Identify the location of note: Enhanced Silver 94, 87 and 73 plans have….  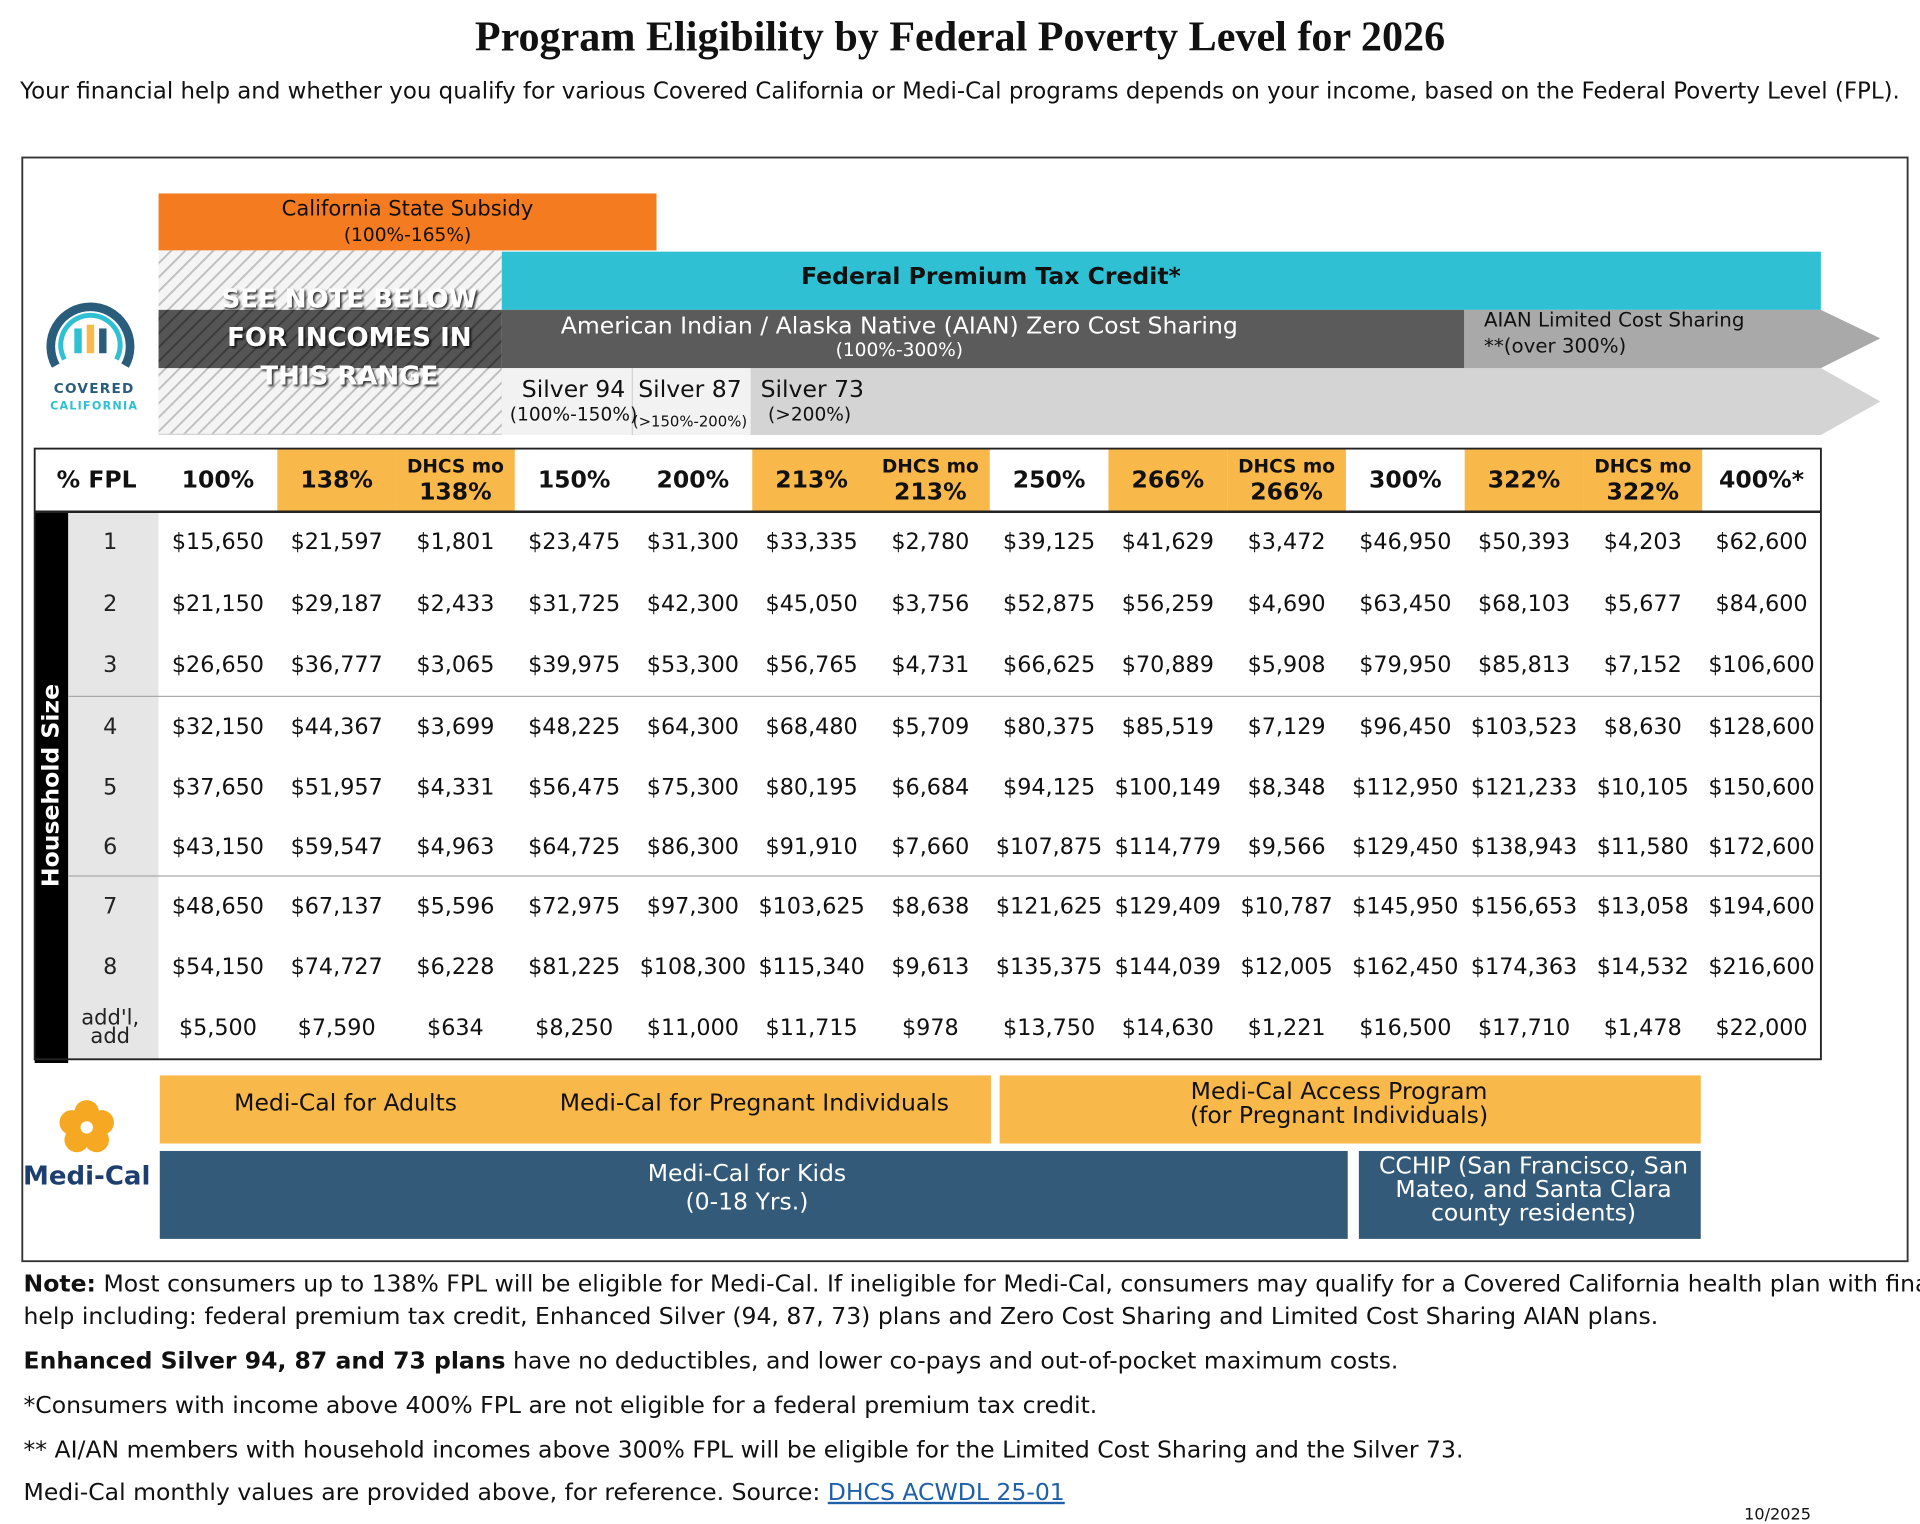
(711, 1360).